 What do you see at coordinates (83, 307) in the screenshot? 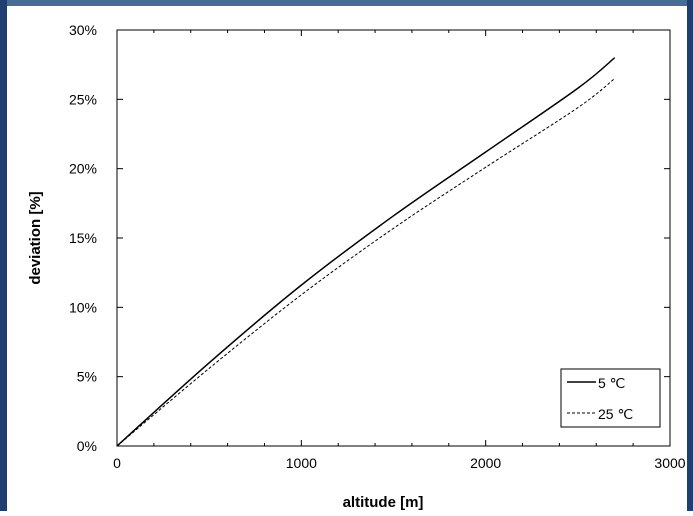
I see `y-tick-label: 10%` at bounding box center [83, 307].